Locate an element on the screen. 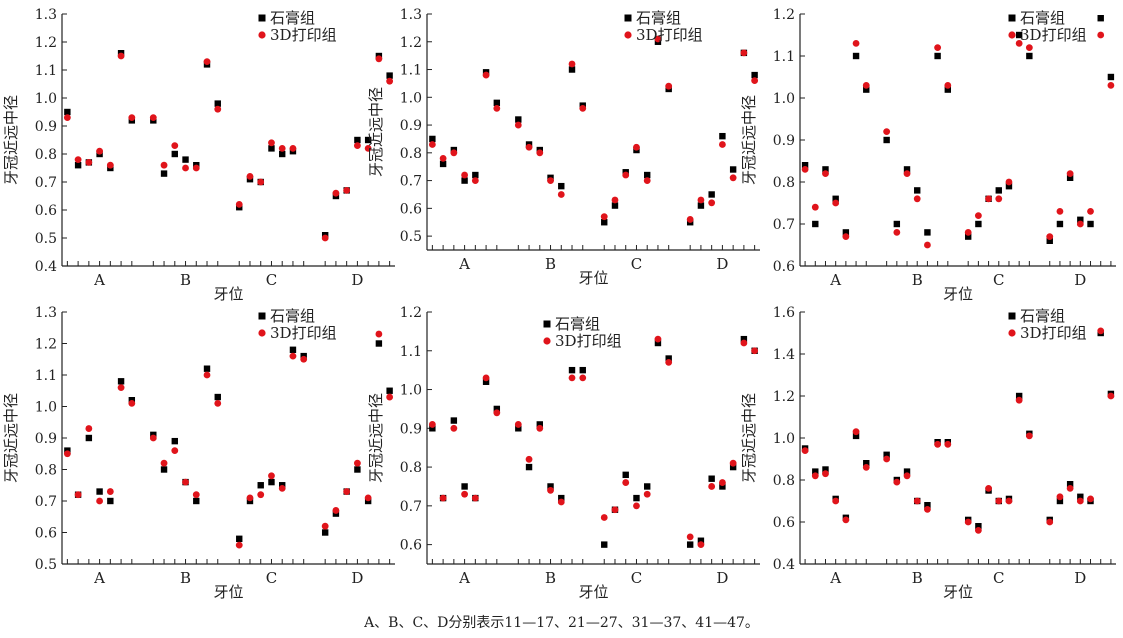 This screenshot has height=638, width=1123. y-tick-label: 1.1 is located at coordinates (46, 376).